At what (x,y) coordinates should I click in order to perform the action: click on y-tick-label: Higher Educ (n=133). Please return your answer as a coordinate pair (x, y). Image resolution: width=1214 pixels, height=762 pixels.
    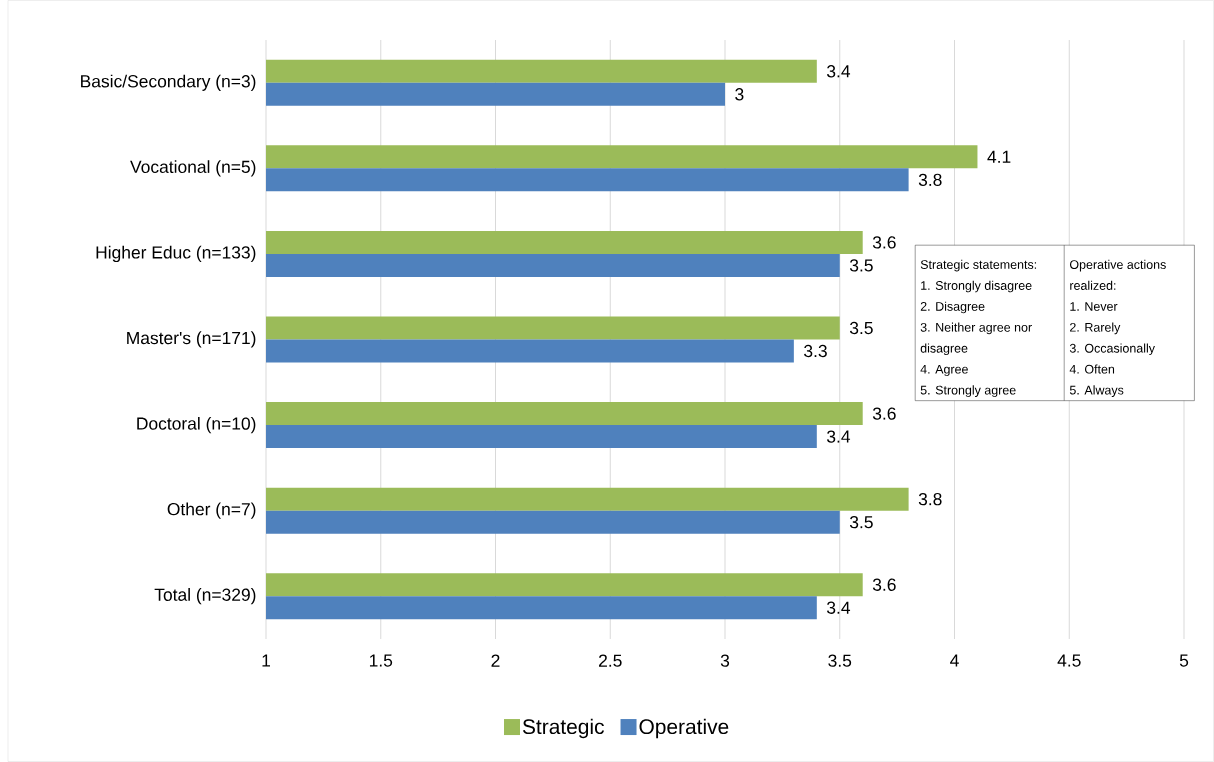
    Looking at the image, I should click on (176, 254).